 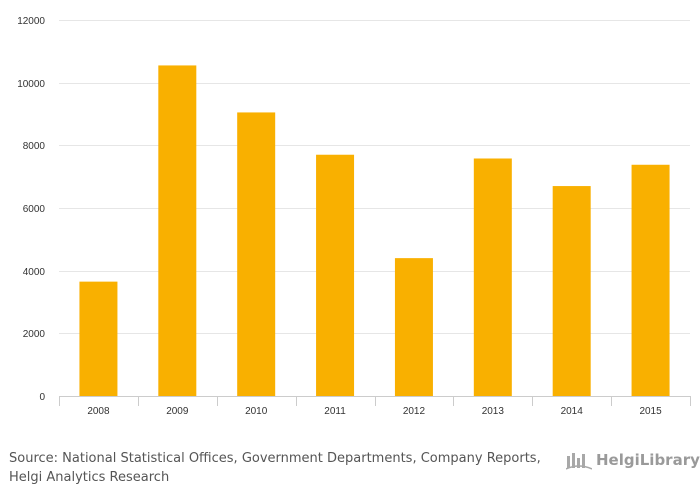 What do you see at coordinates (177, 411) in the screenshot?
I see `x-tick-label: 2009` at bounding box center [177, 411].